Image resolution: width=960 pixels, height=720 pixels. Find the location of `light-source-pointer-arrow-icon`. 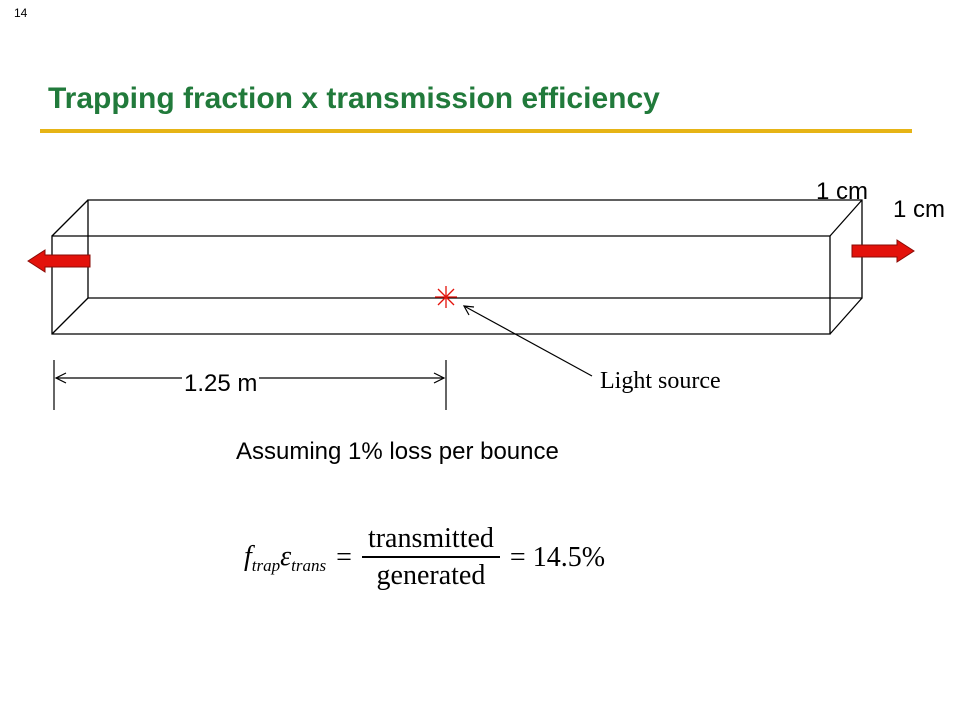

light-source-pointer-arrow-icon is located at coordinates (527, 341).